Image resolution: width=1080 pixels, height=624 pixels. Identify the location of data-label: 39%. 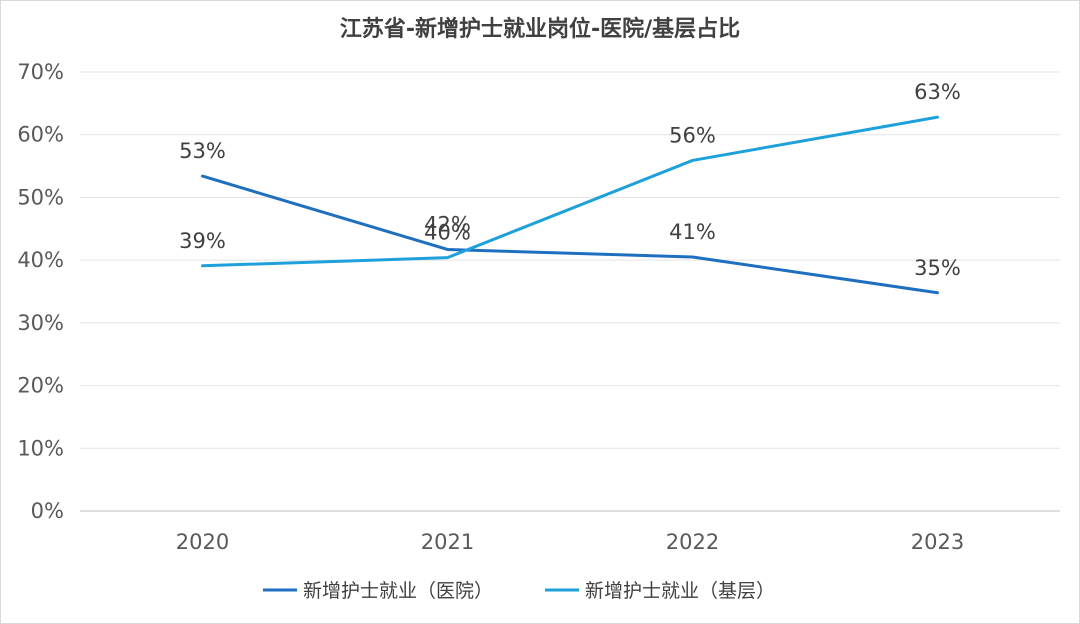
(202, 241).